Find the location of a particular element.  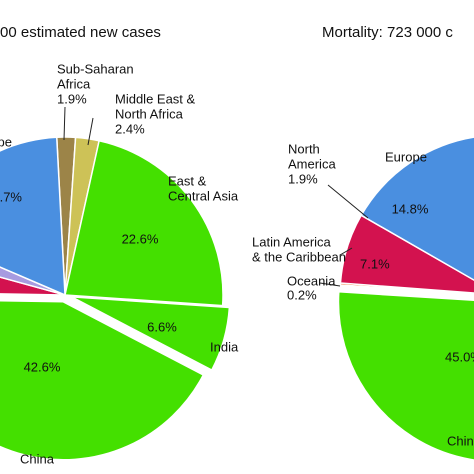

slice-label: North Africa is located at coordinates (149, 113).